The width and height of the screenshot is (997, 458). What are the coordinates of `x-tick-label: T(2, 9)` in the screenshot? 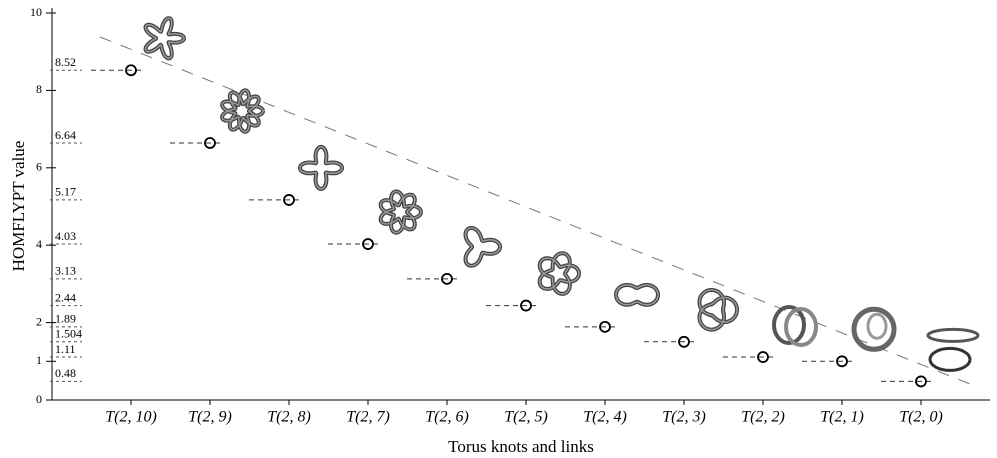 It's located at (210, 417).